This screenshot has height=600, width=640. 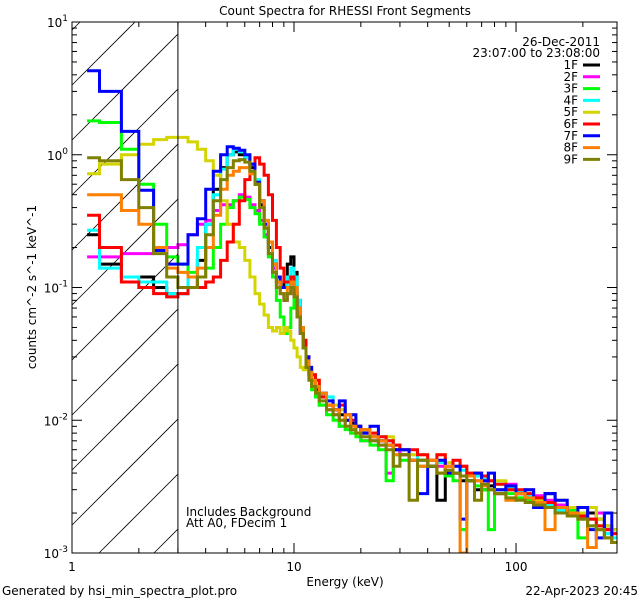 I want to click on legend-label-5F: 5F, so click(x=570, y=112).